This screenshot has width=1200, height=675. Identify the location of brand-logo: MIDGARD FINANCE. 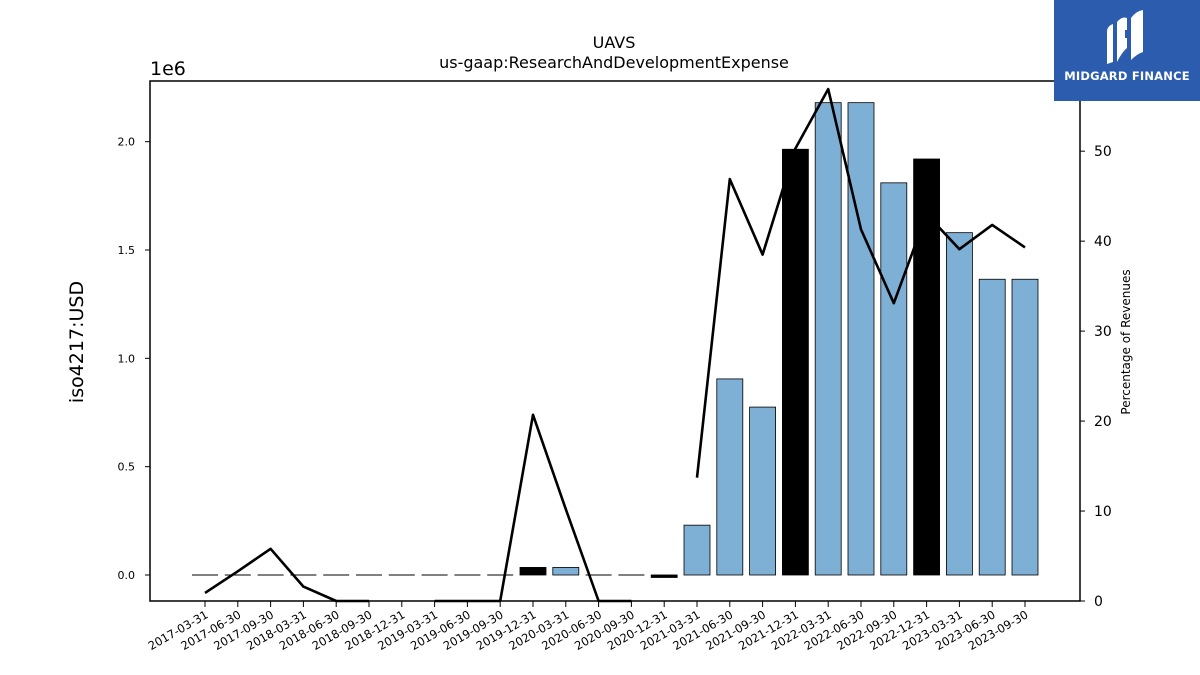
(1127, 50).